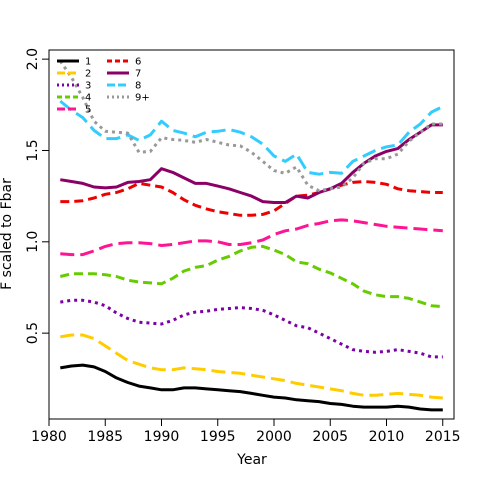  What do you see at coordinates (162, 437) in the screenshot?
I see `x-tick-label: 1990` at bounding box center [162, 437].